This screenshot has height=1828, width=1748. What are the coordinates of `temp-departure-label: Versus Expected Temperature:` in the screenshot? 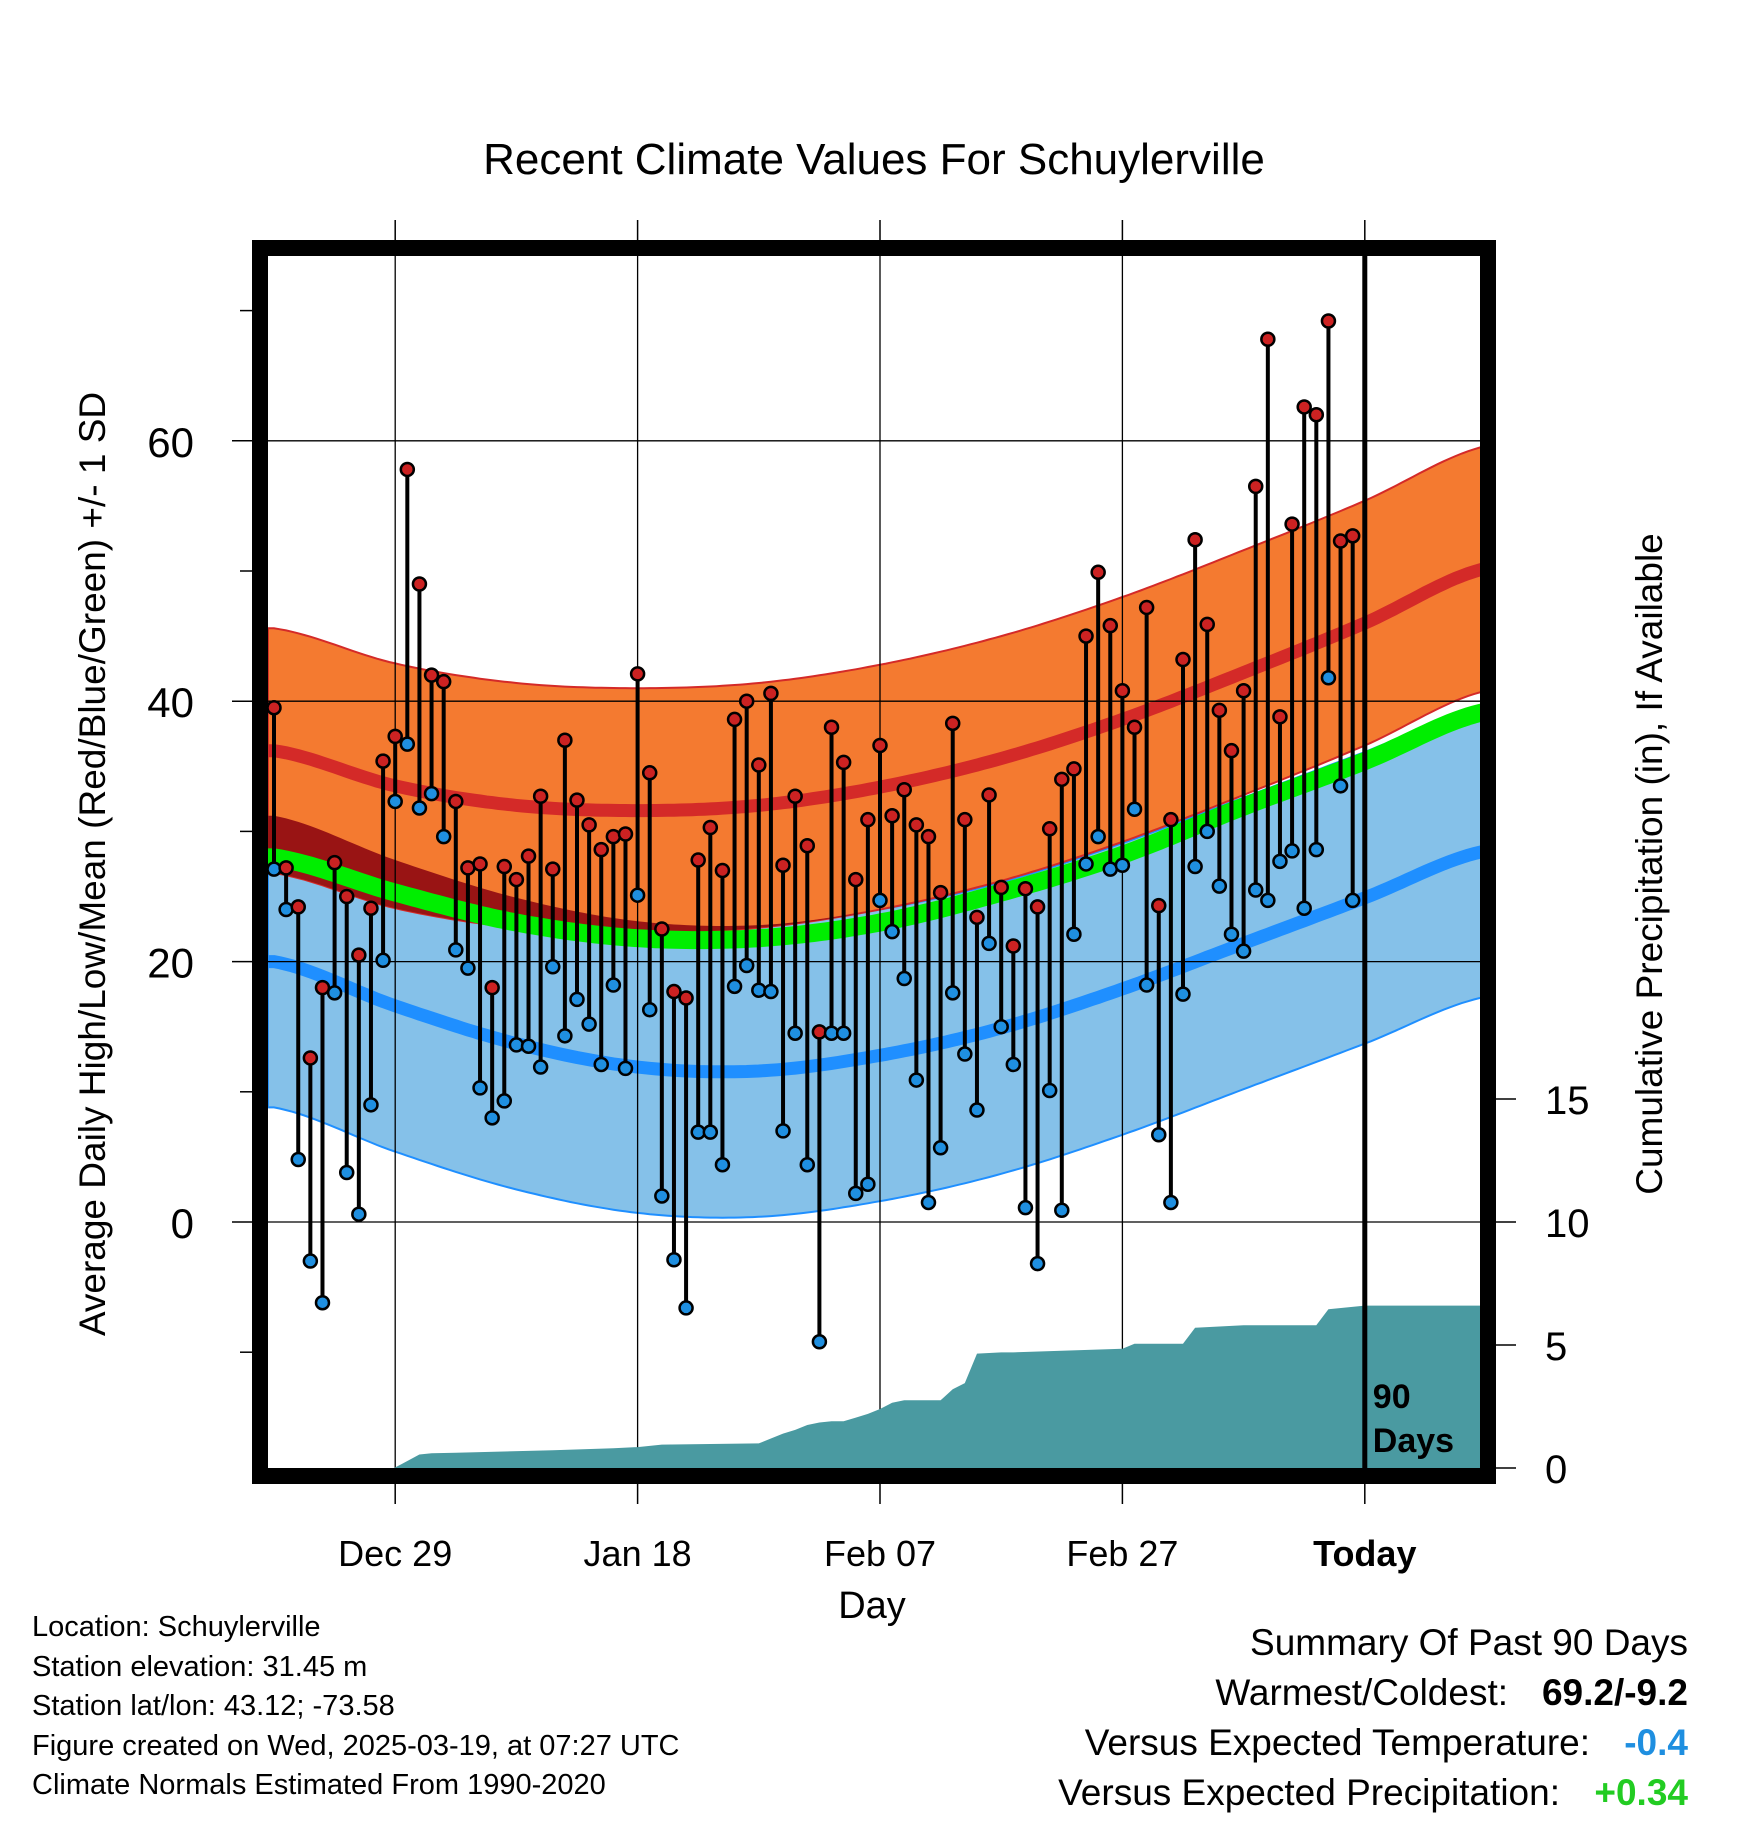 It's located at (1337, 1742).